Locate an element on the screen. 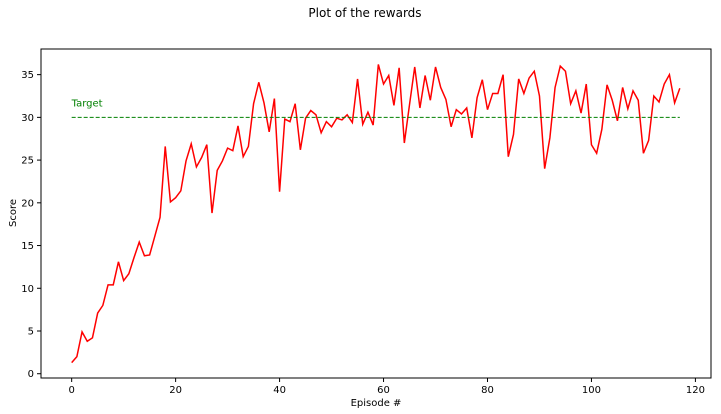  x-tick-label: 60 is located at coordinates (383, 390).